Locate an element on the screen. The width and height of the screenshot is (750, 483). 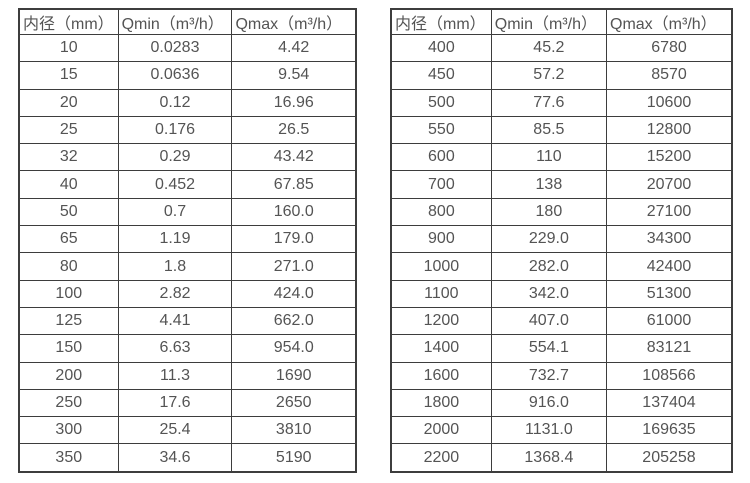
cell: 3810 is located at coordinates (294, 430).